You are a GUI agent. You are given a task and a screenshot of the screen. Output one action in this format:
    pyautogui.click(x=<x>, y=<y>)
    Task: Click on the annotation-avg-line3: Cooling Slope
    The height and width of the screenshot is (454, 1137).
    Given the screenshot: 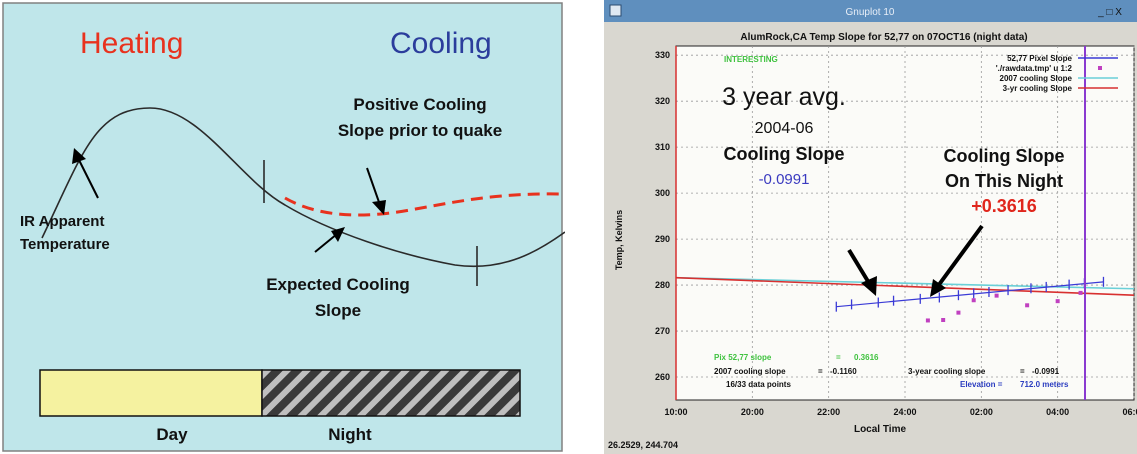 What is the action you would take?
    pyautogui.click(x=784, y=154)
    